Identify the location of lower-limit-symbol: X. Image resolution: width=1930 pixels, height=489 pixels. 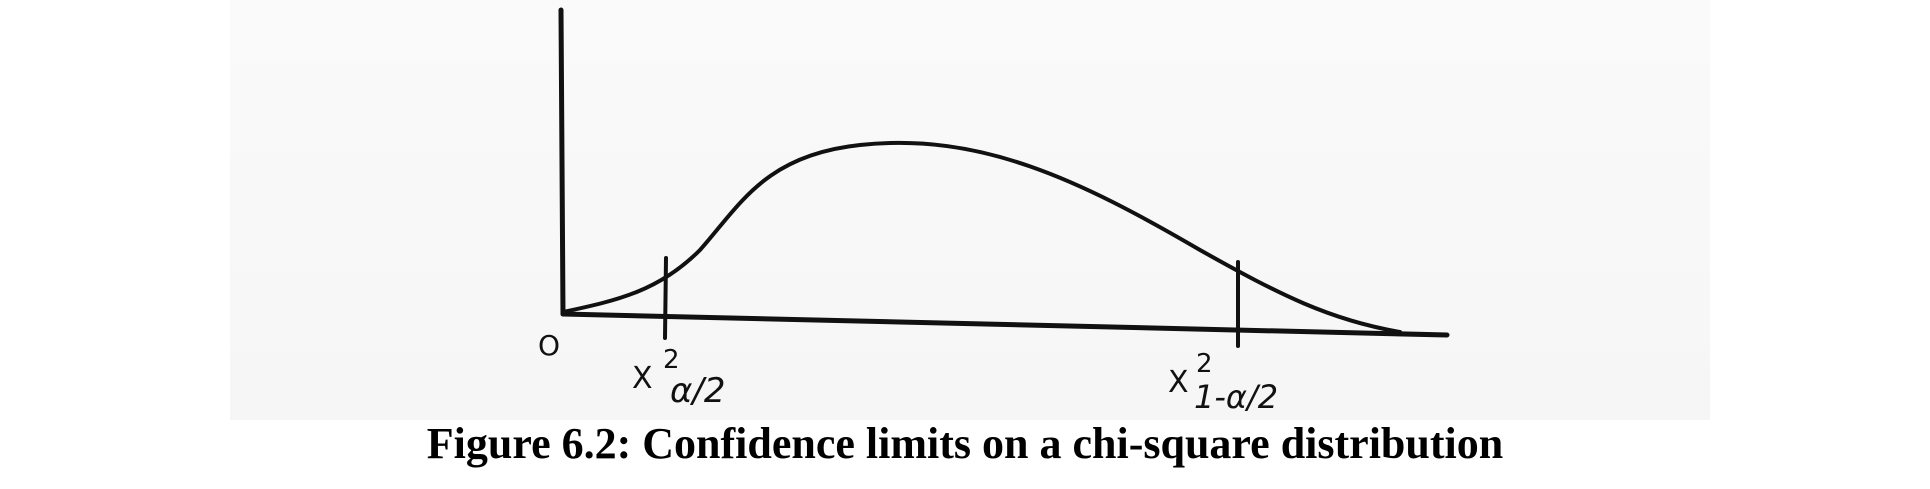
(642, 378).